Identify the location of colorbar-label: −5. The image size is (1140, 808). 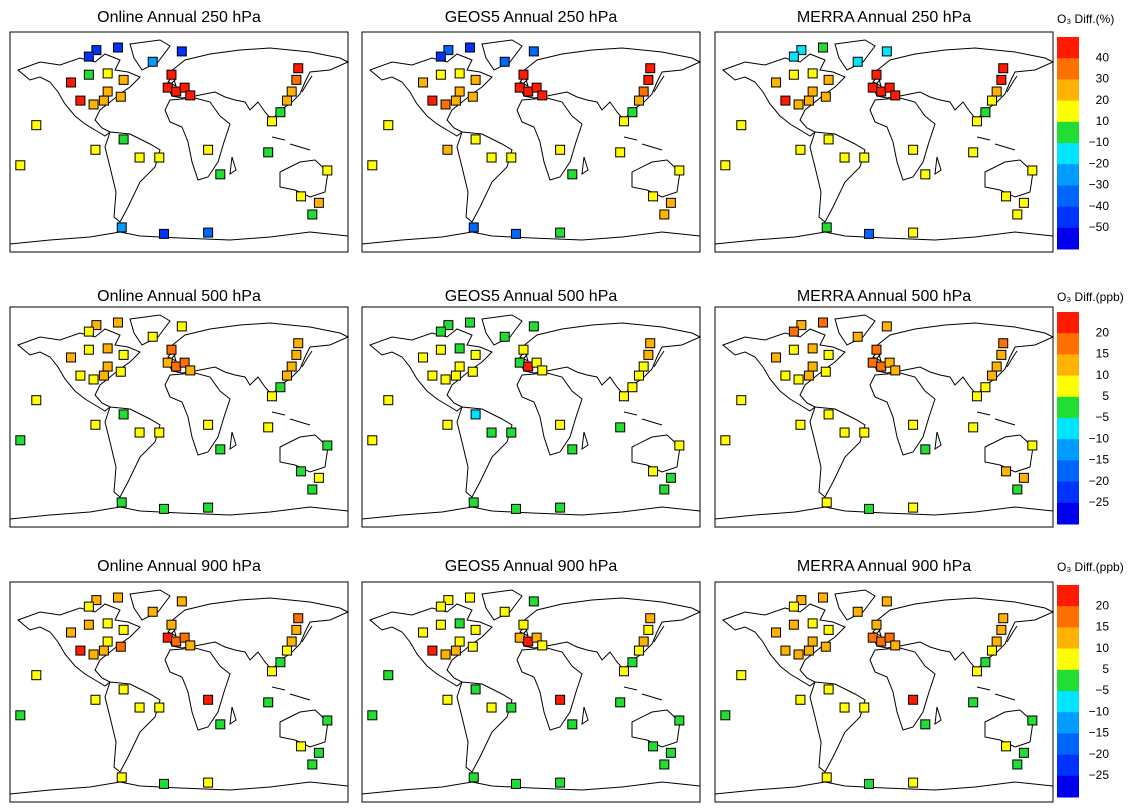
(1102, 417).